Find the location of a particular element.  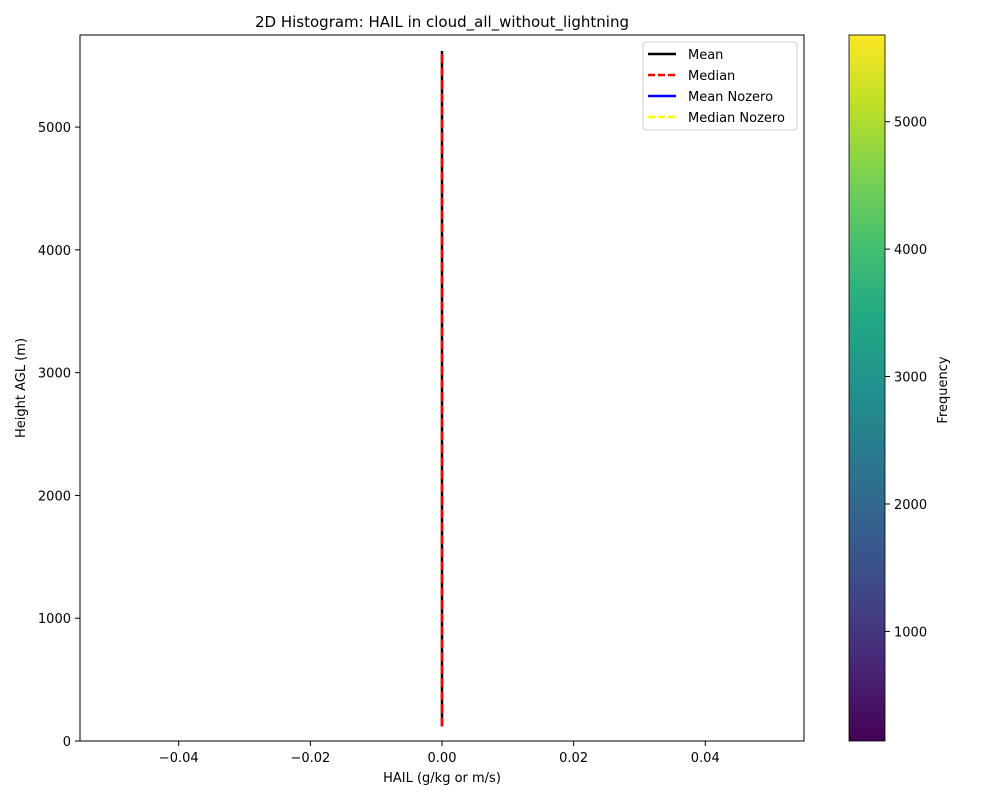

x-tick-label: 0.04 is located at coordinates (705, 758).